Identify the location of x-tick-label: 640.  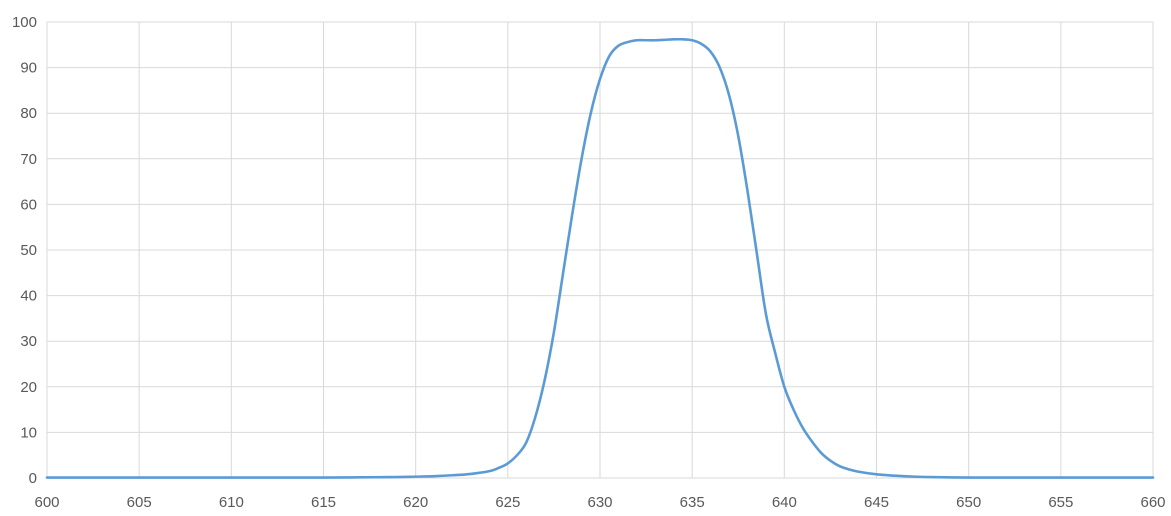
(784, 502).